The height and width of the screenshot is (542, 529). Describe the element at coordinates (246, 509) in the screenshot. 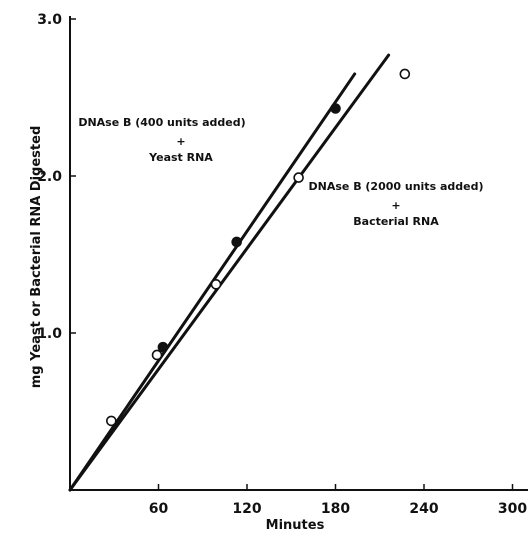

I see `x-tick-label: 120` at that location.